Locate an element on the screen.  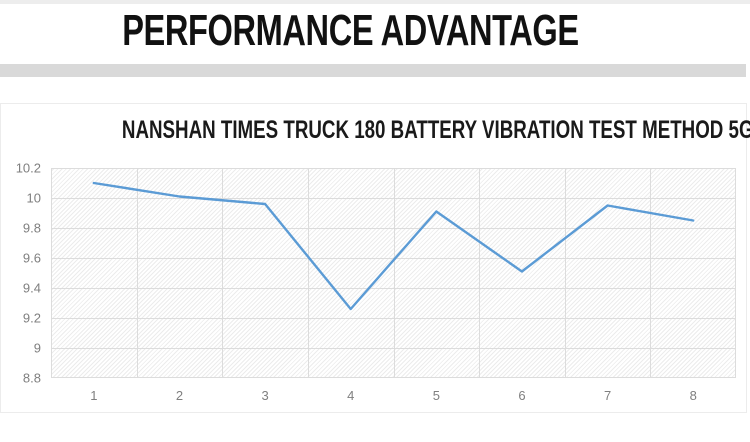
top-edge-bar is located at coordinates (375, 2).